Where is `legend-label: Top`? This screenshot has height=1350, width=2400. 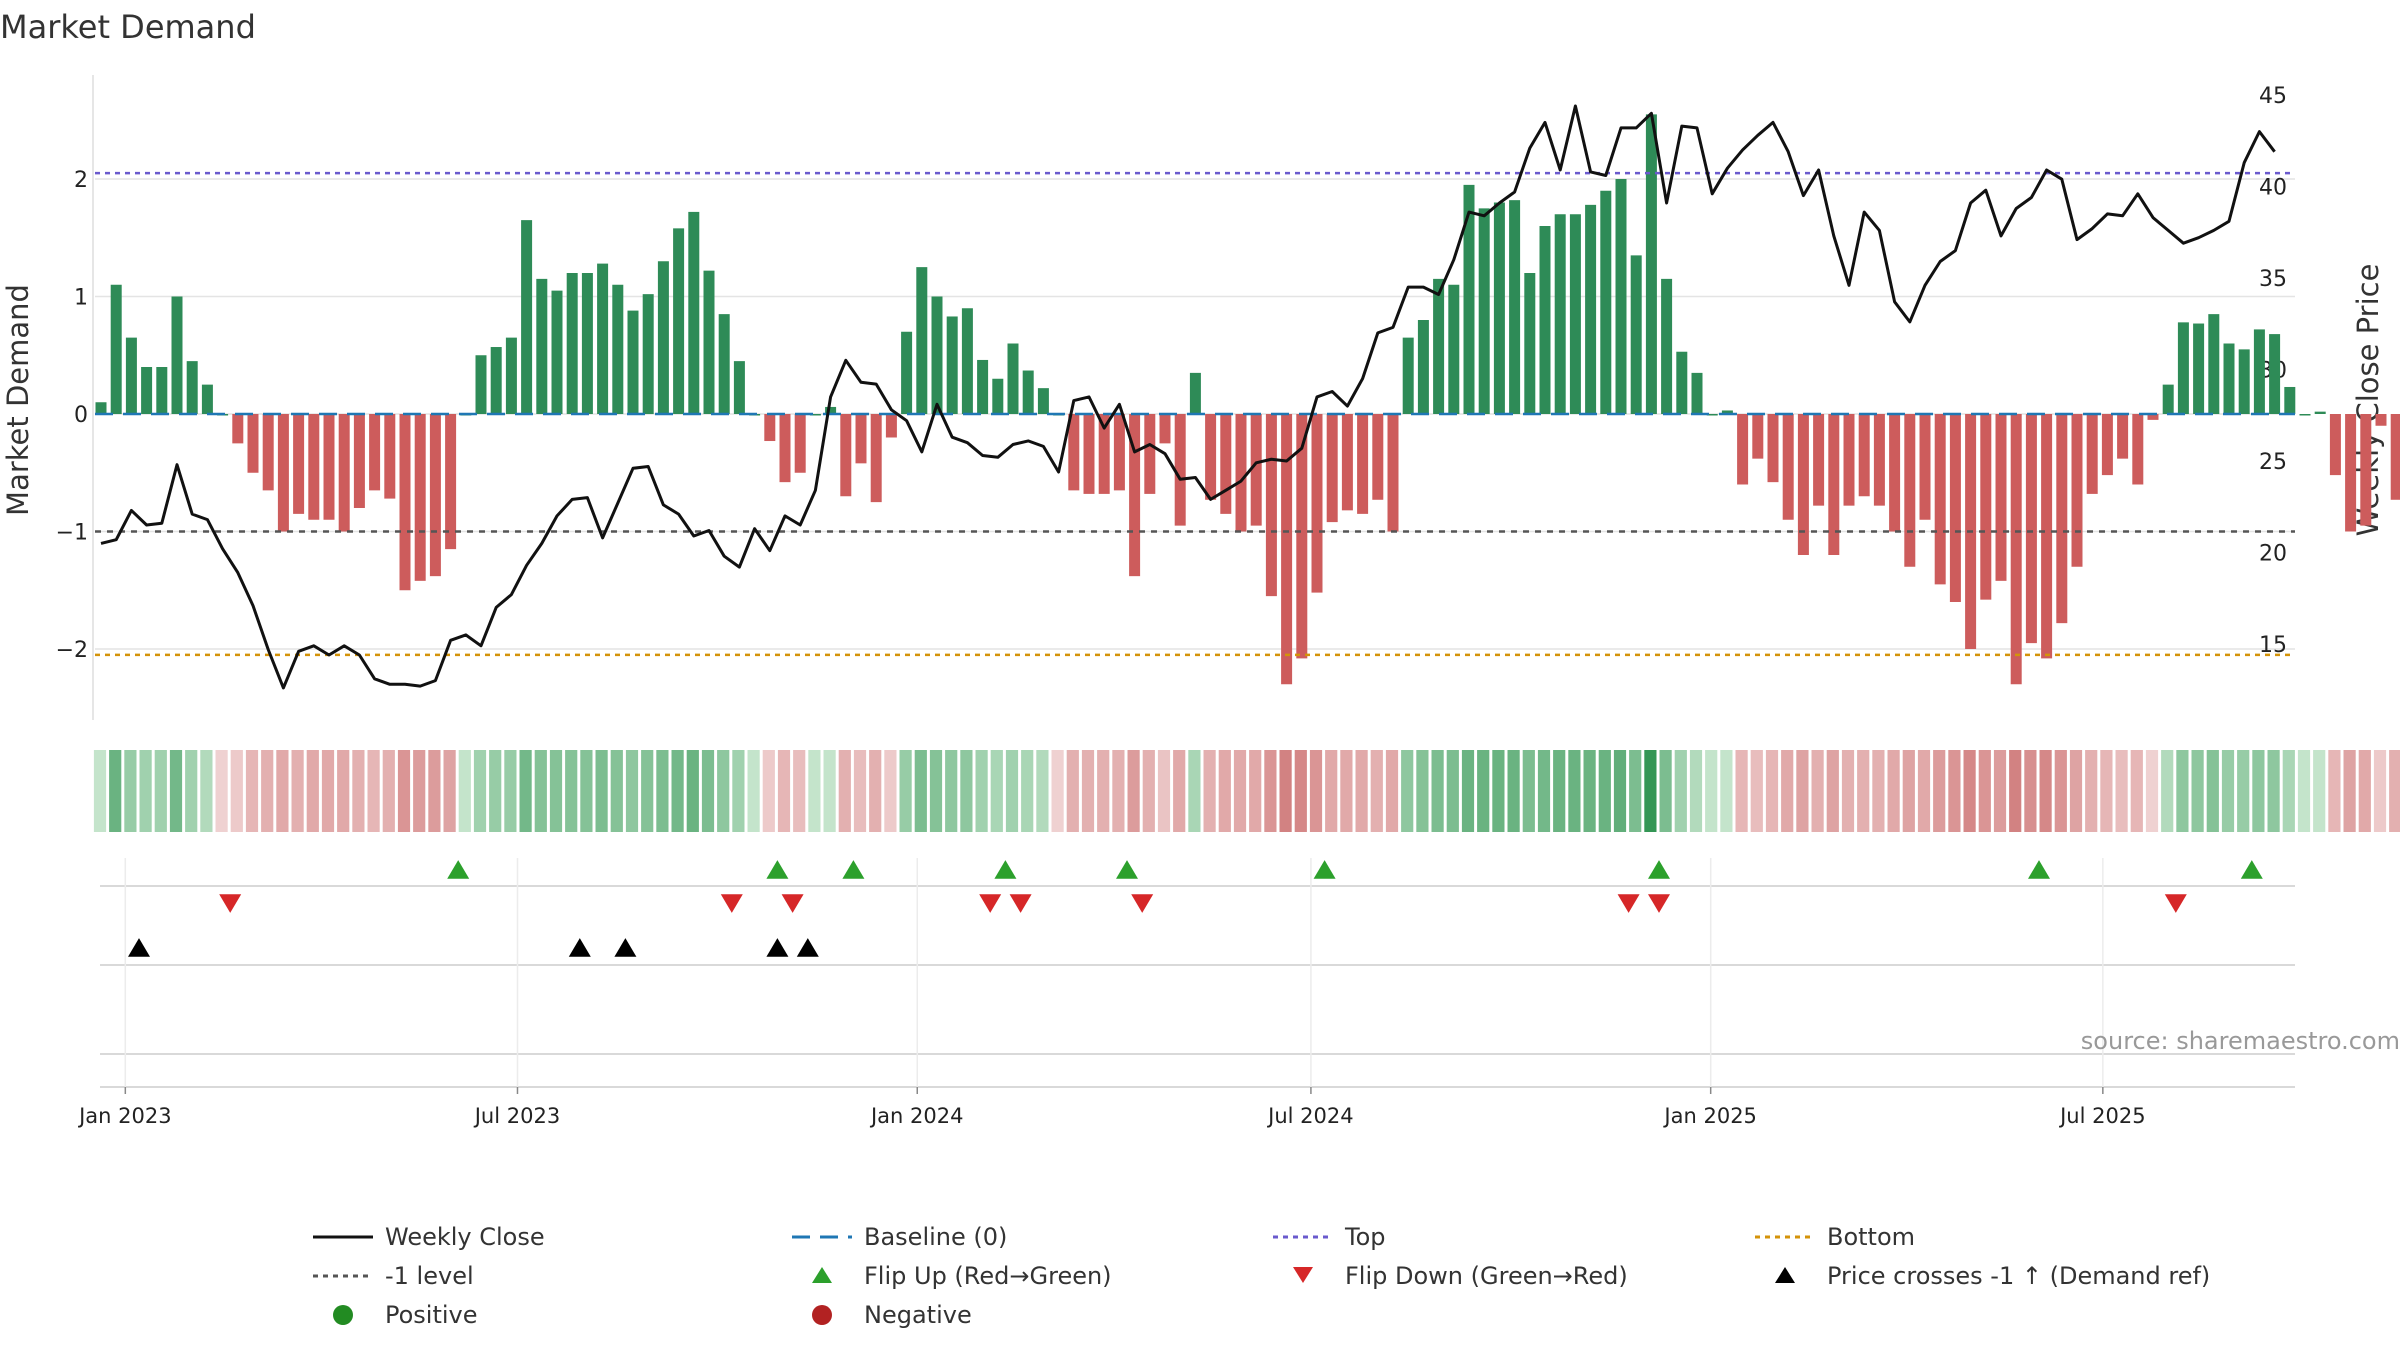 legend-label: Top is located at coordinates (1365, 1237).